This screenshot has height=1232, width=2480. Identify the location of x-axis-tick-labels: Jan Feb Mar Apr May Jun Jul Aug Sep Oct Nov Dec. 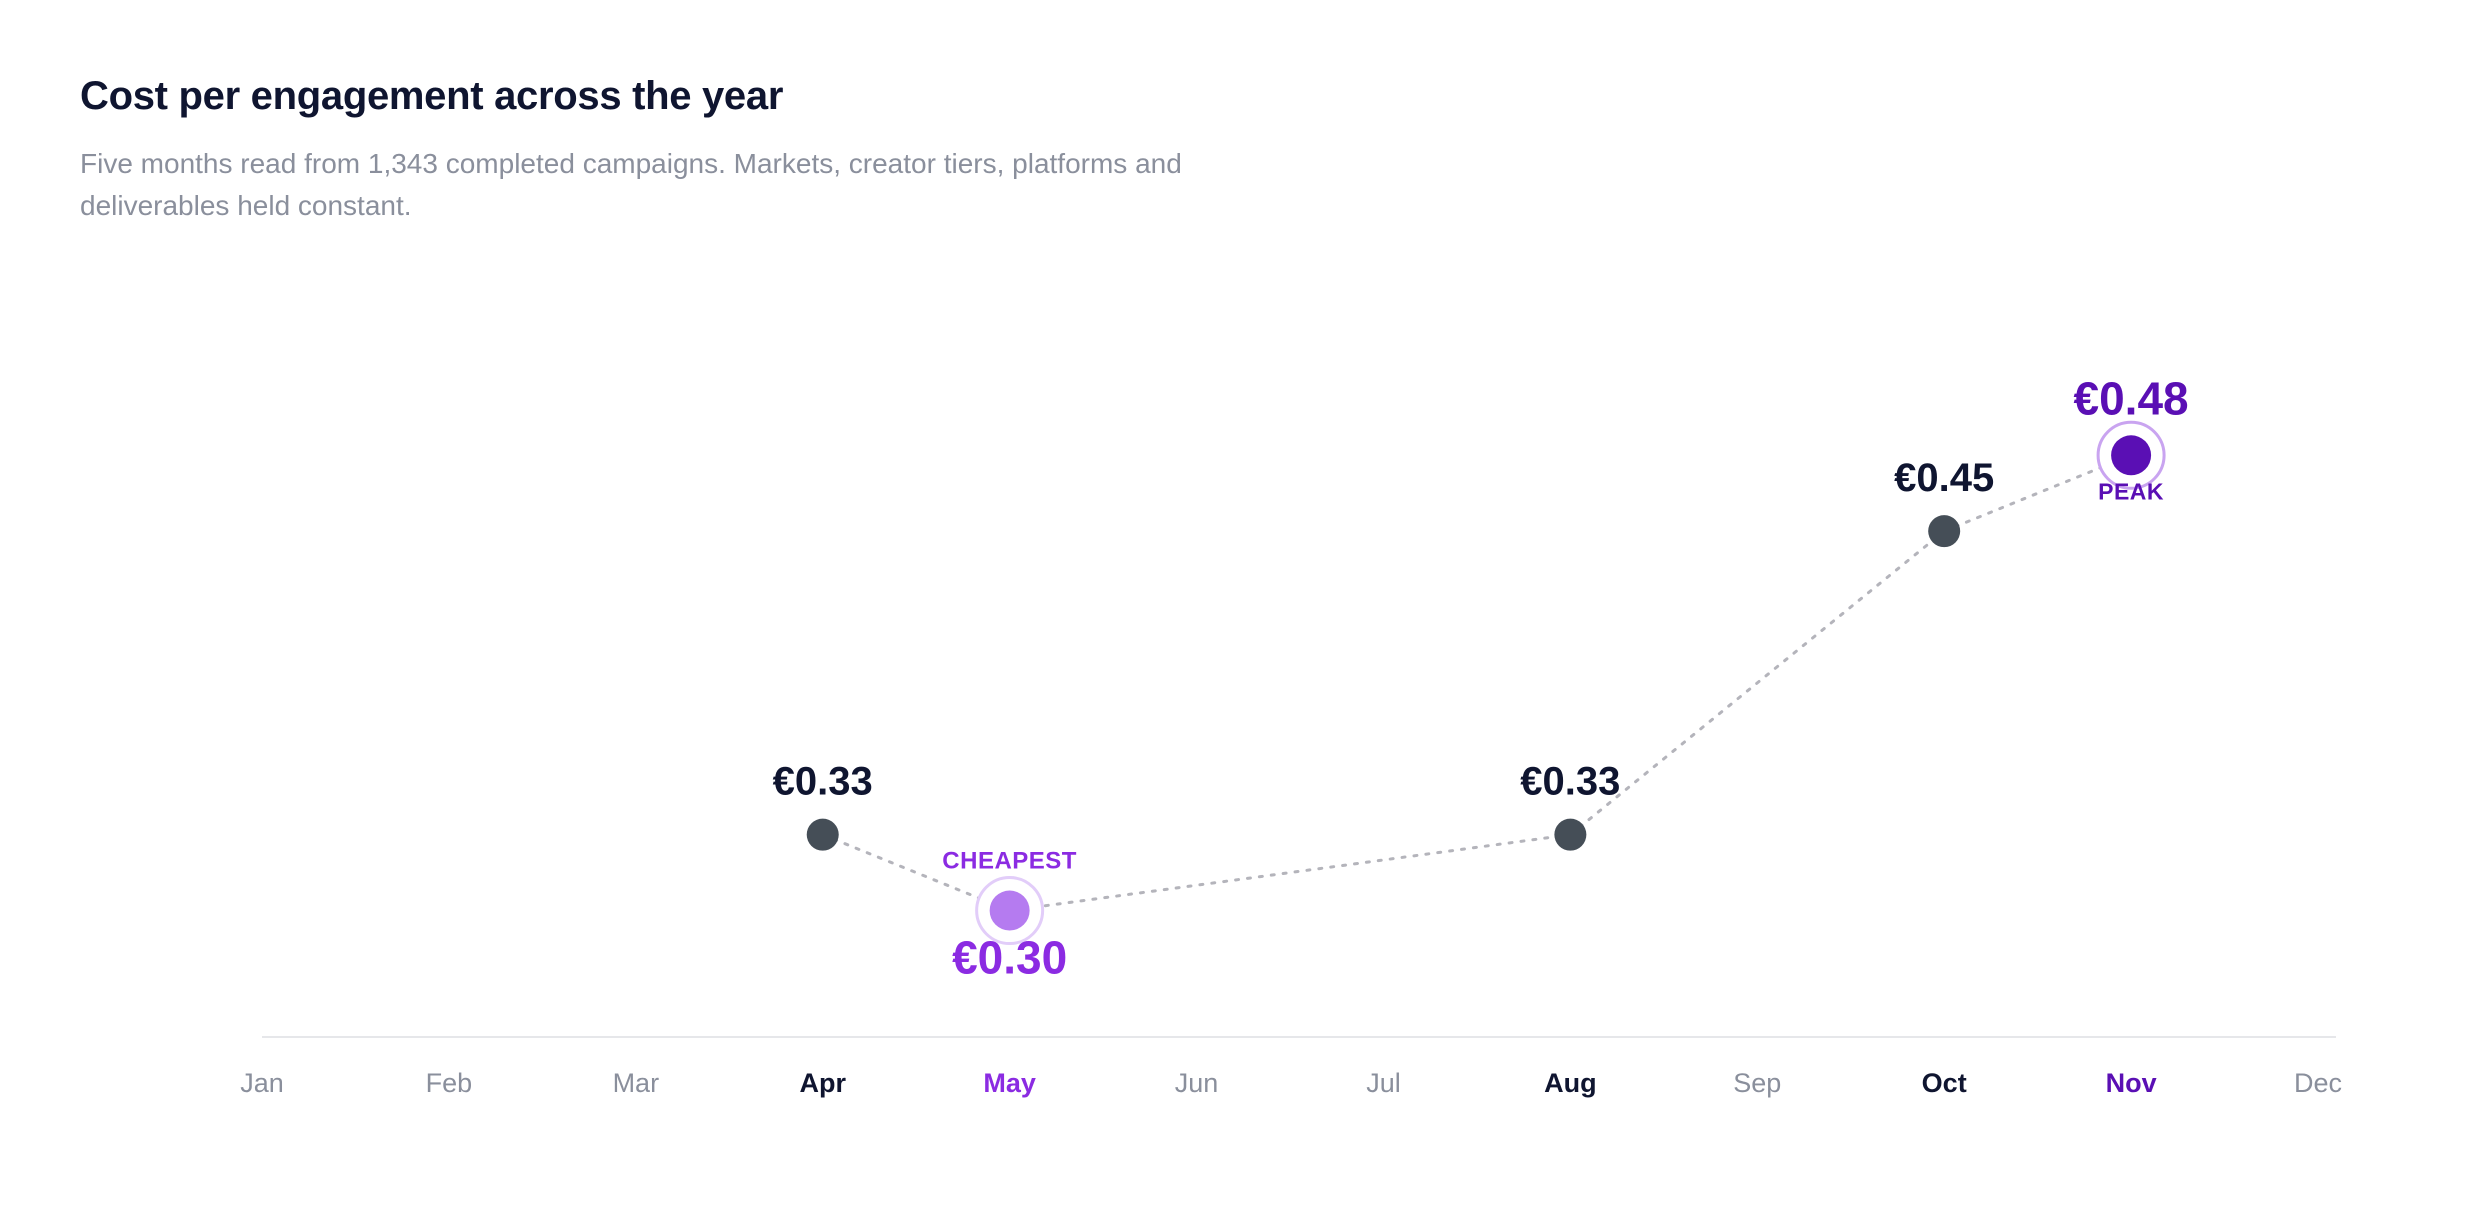
(1291, 1083).